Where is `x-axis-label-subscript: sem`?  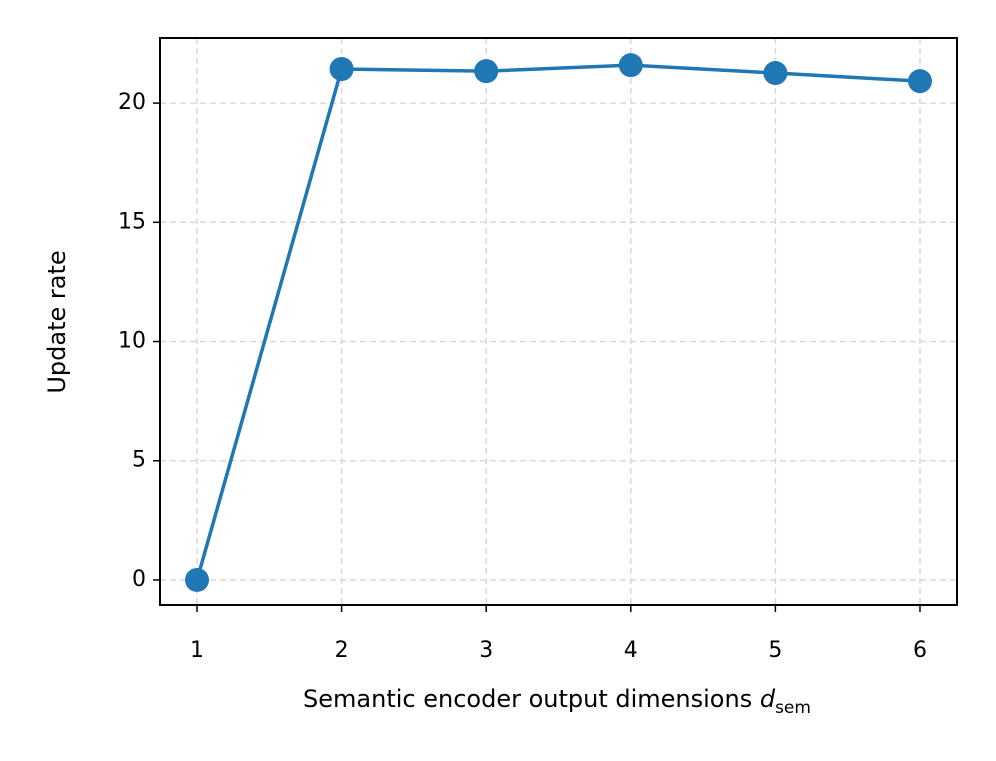
x-axis-label-subscript: sem is located at coordinates (793, 708).